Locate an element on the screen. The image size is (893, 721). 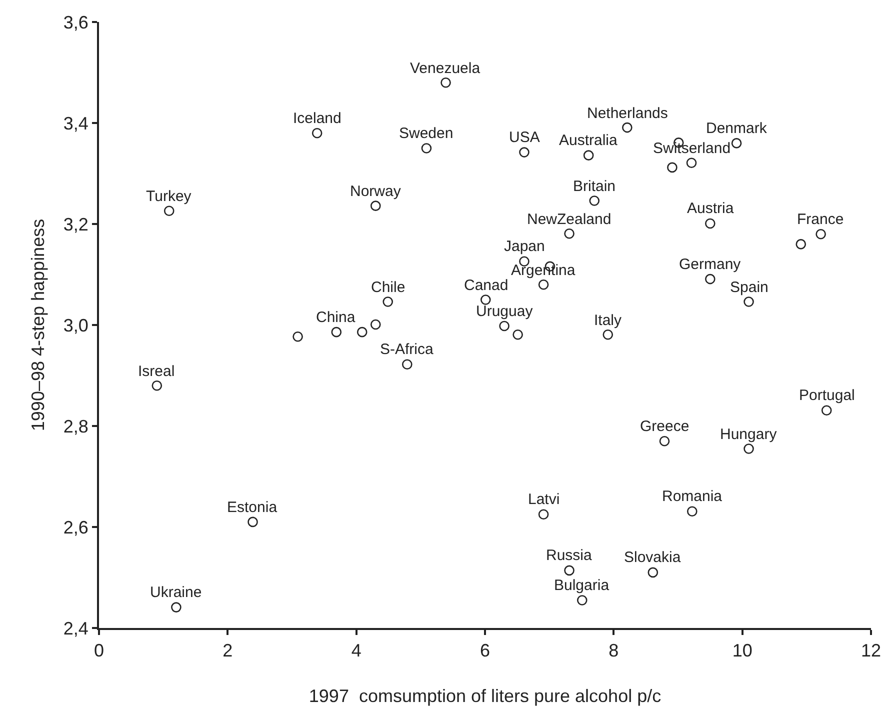
y-tick-label: 2,8 is located at coordinates (75, 426).